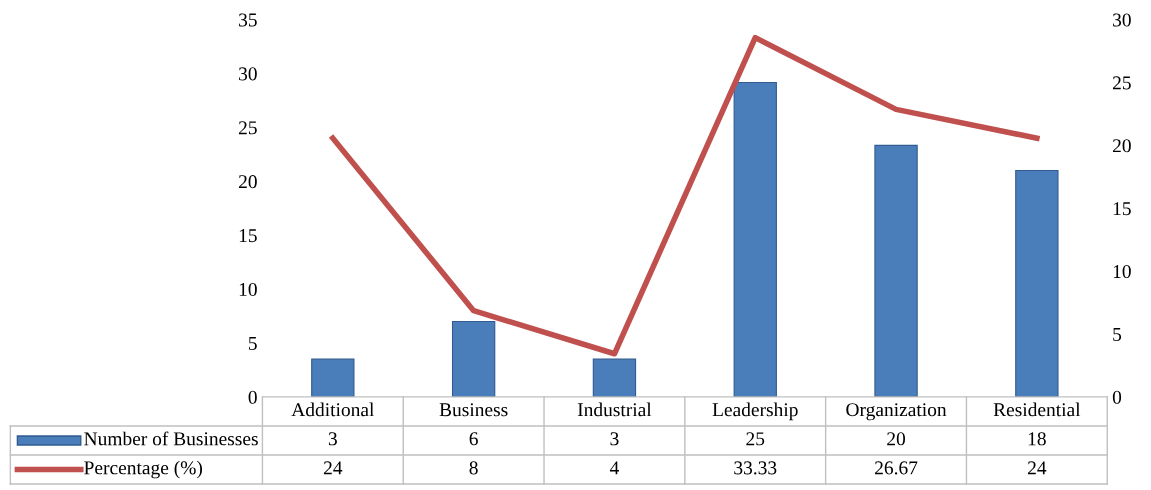 This screenshot has height=490, width=1151. I want to click on y2-tick-label: 5, so click(1117, 334).